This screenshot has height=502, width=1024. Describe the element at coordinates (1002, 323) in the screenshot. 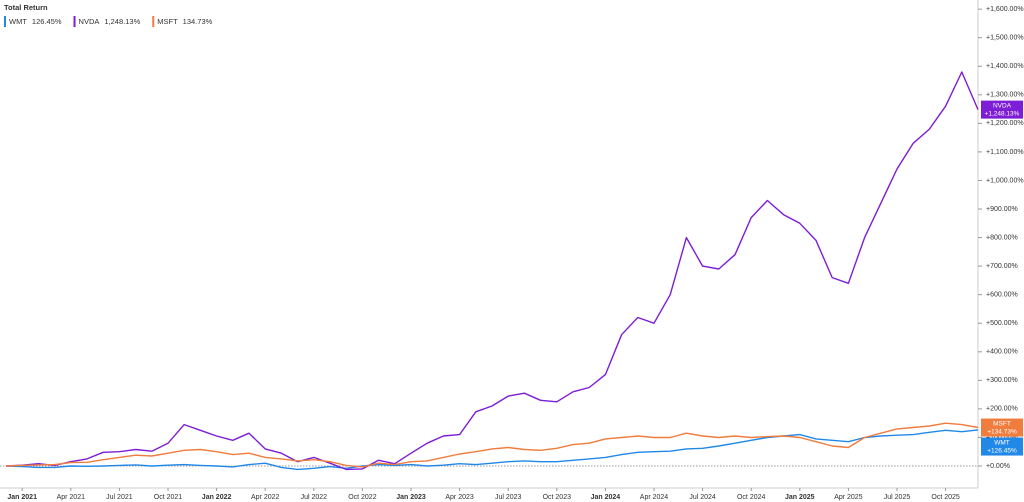

I see `y-tick-label: +500.00%` at that location.